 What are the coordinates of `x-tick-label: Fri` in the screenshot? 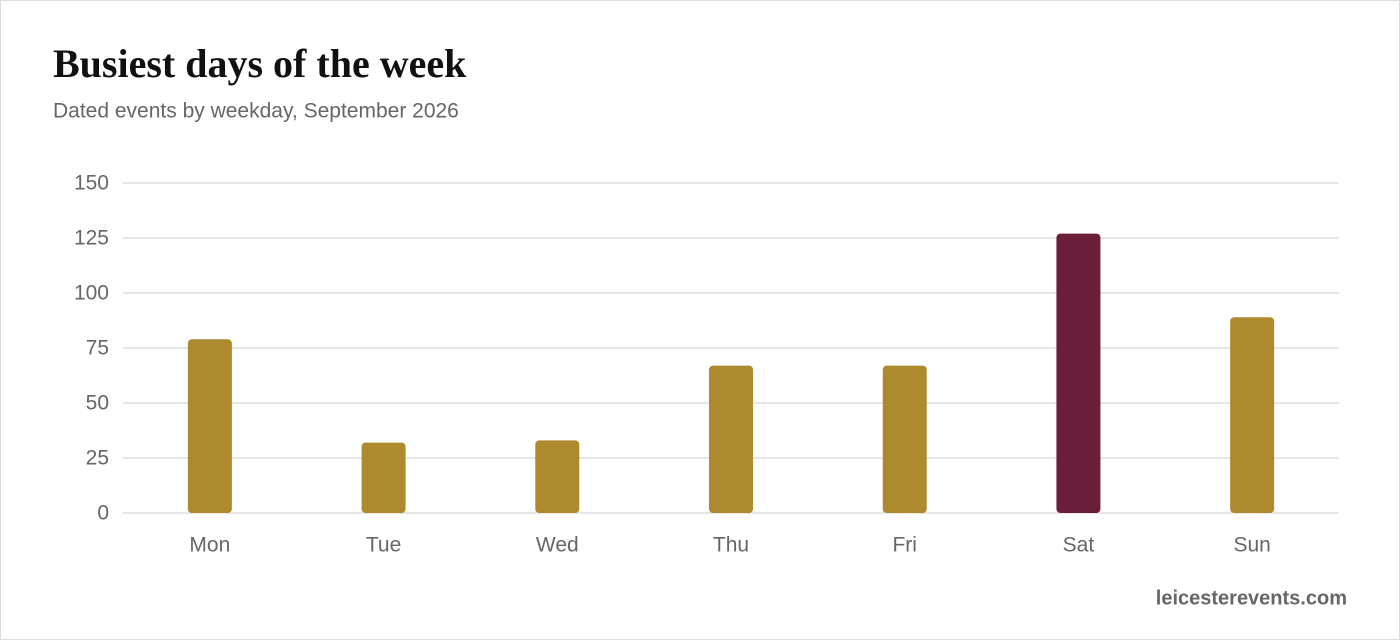 It's located at (904, 545).